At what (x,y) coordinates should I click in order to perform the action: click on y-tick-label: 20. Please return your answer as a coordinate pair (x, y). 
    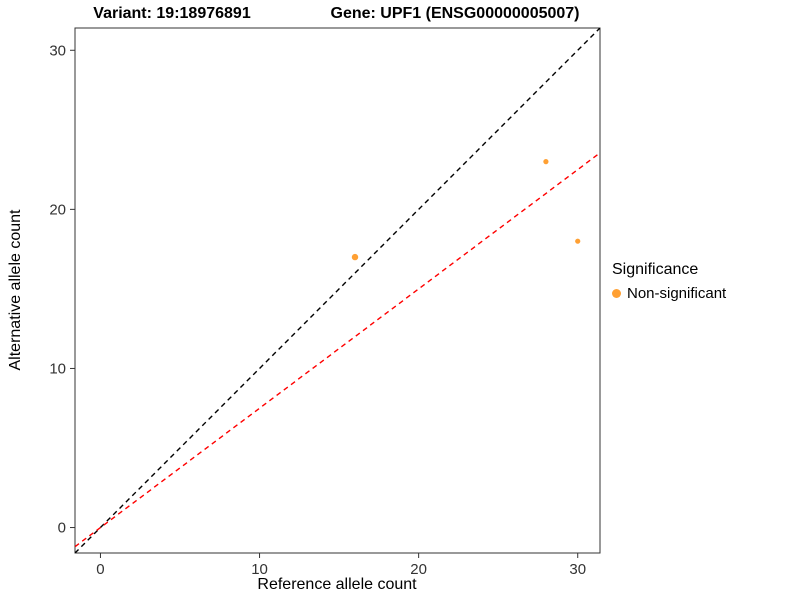
    Looking at the image, I should click on (57, 209).